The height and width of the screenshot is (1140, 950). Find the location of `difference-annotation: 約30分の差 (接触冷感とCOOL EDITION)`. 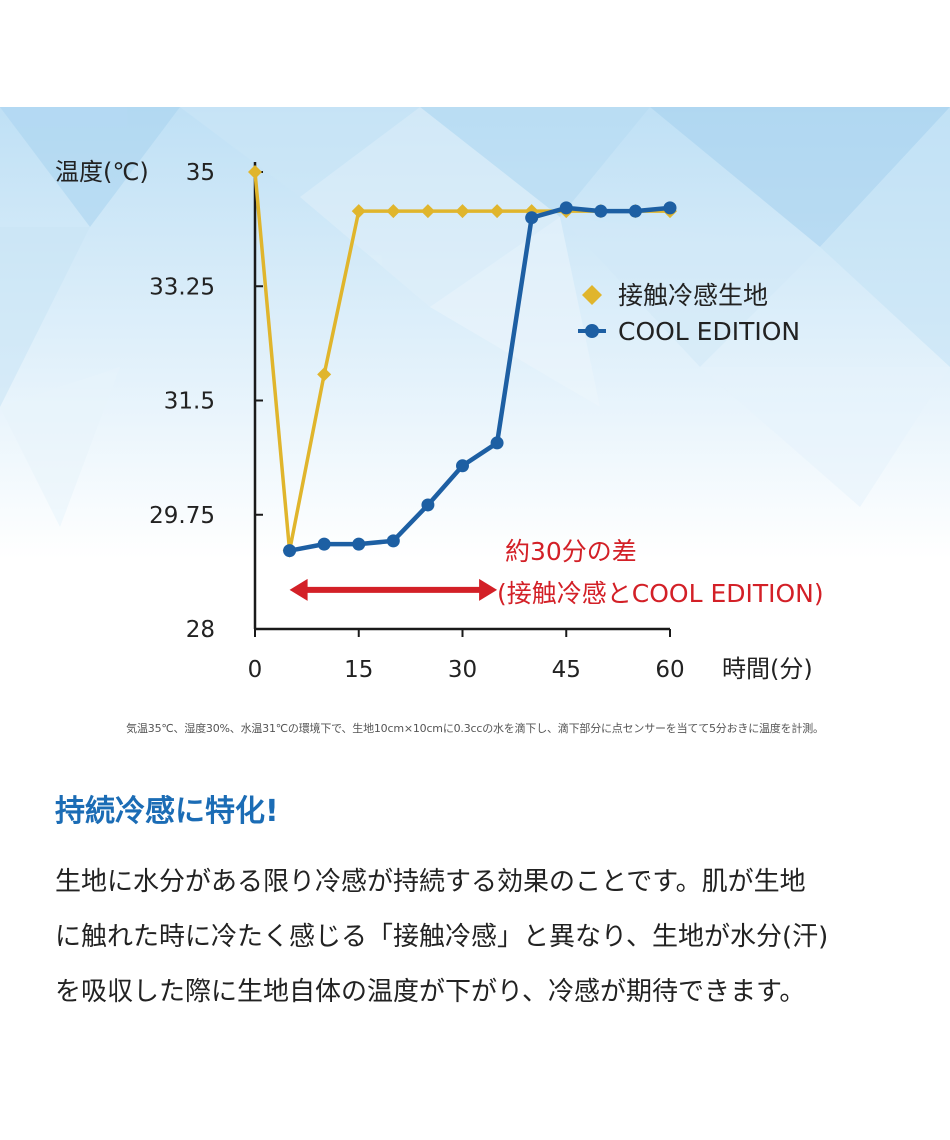

difference-annotation: 約30分の差 (接触冷感とCOOL EDITION) is located at coordinates (556, 572).